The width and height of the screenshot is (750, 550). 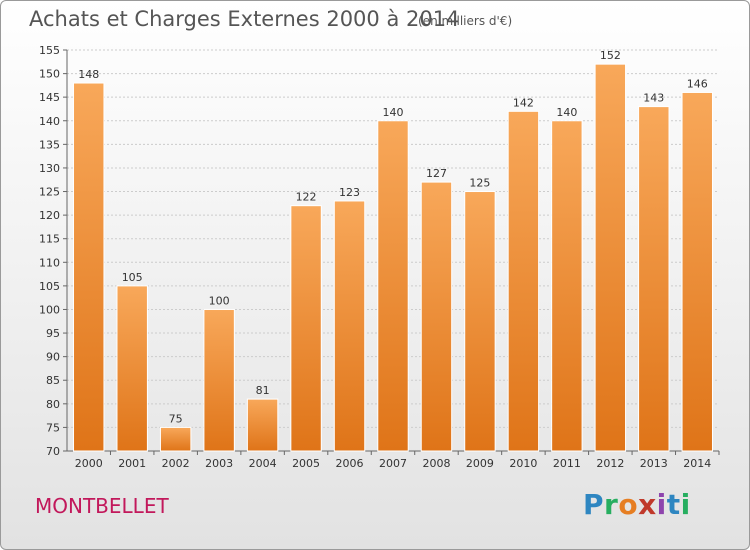 I want to click on y-tick-label: 155, so click(x=49, y=50).